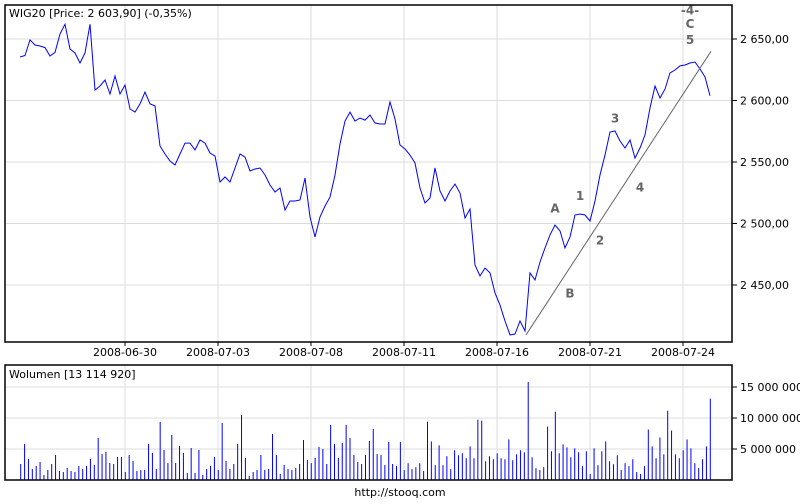  Describe the element at coordinates (615, 119) in the screenshot. I see `wave-label: 3` at that location.